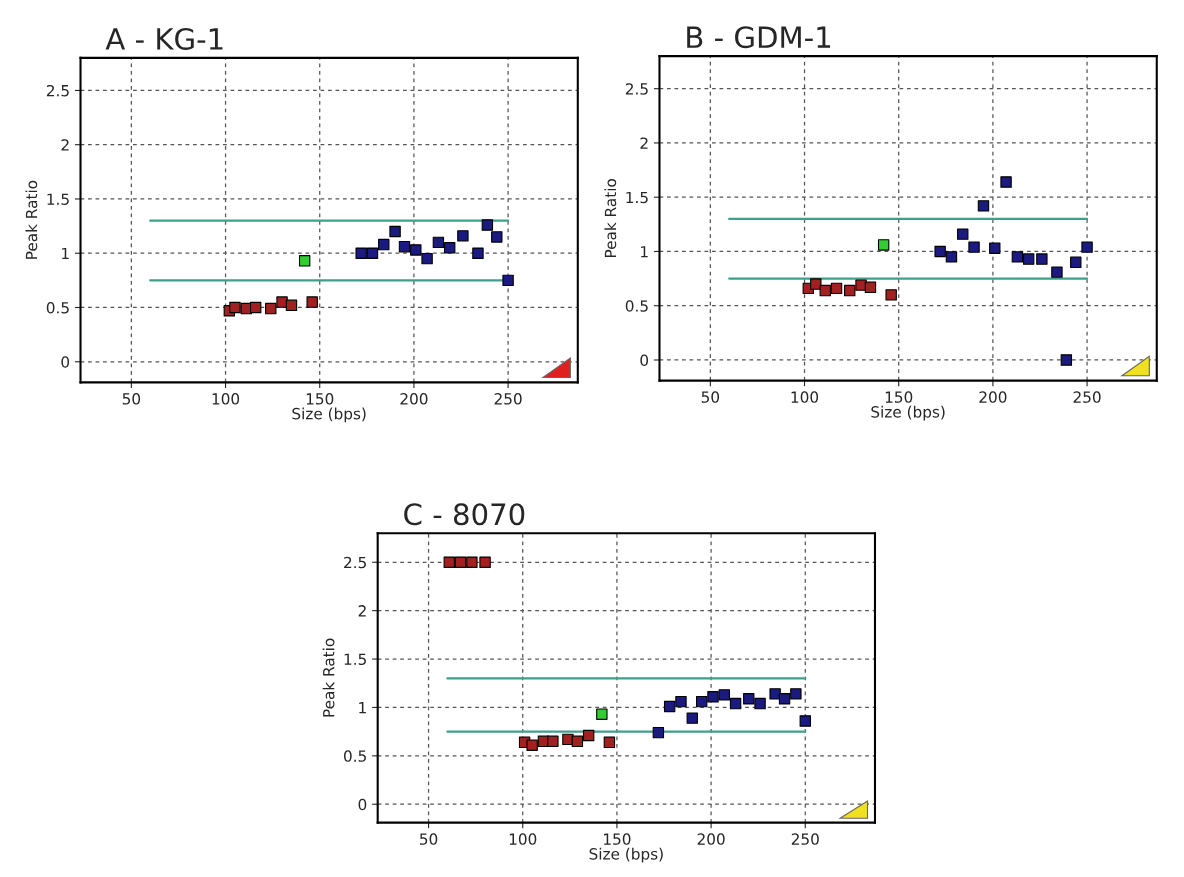  What do you see at coordinates (164, 38) in the screenshot?
I see `chart-title: A - KG-1` at bounding box center [164, 38].